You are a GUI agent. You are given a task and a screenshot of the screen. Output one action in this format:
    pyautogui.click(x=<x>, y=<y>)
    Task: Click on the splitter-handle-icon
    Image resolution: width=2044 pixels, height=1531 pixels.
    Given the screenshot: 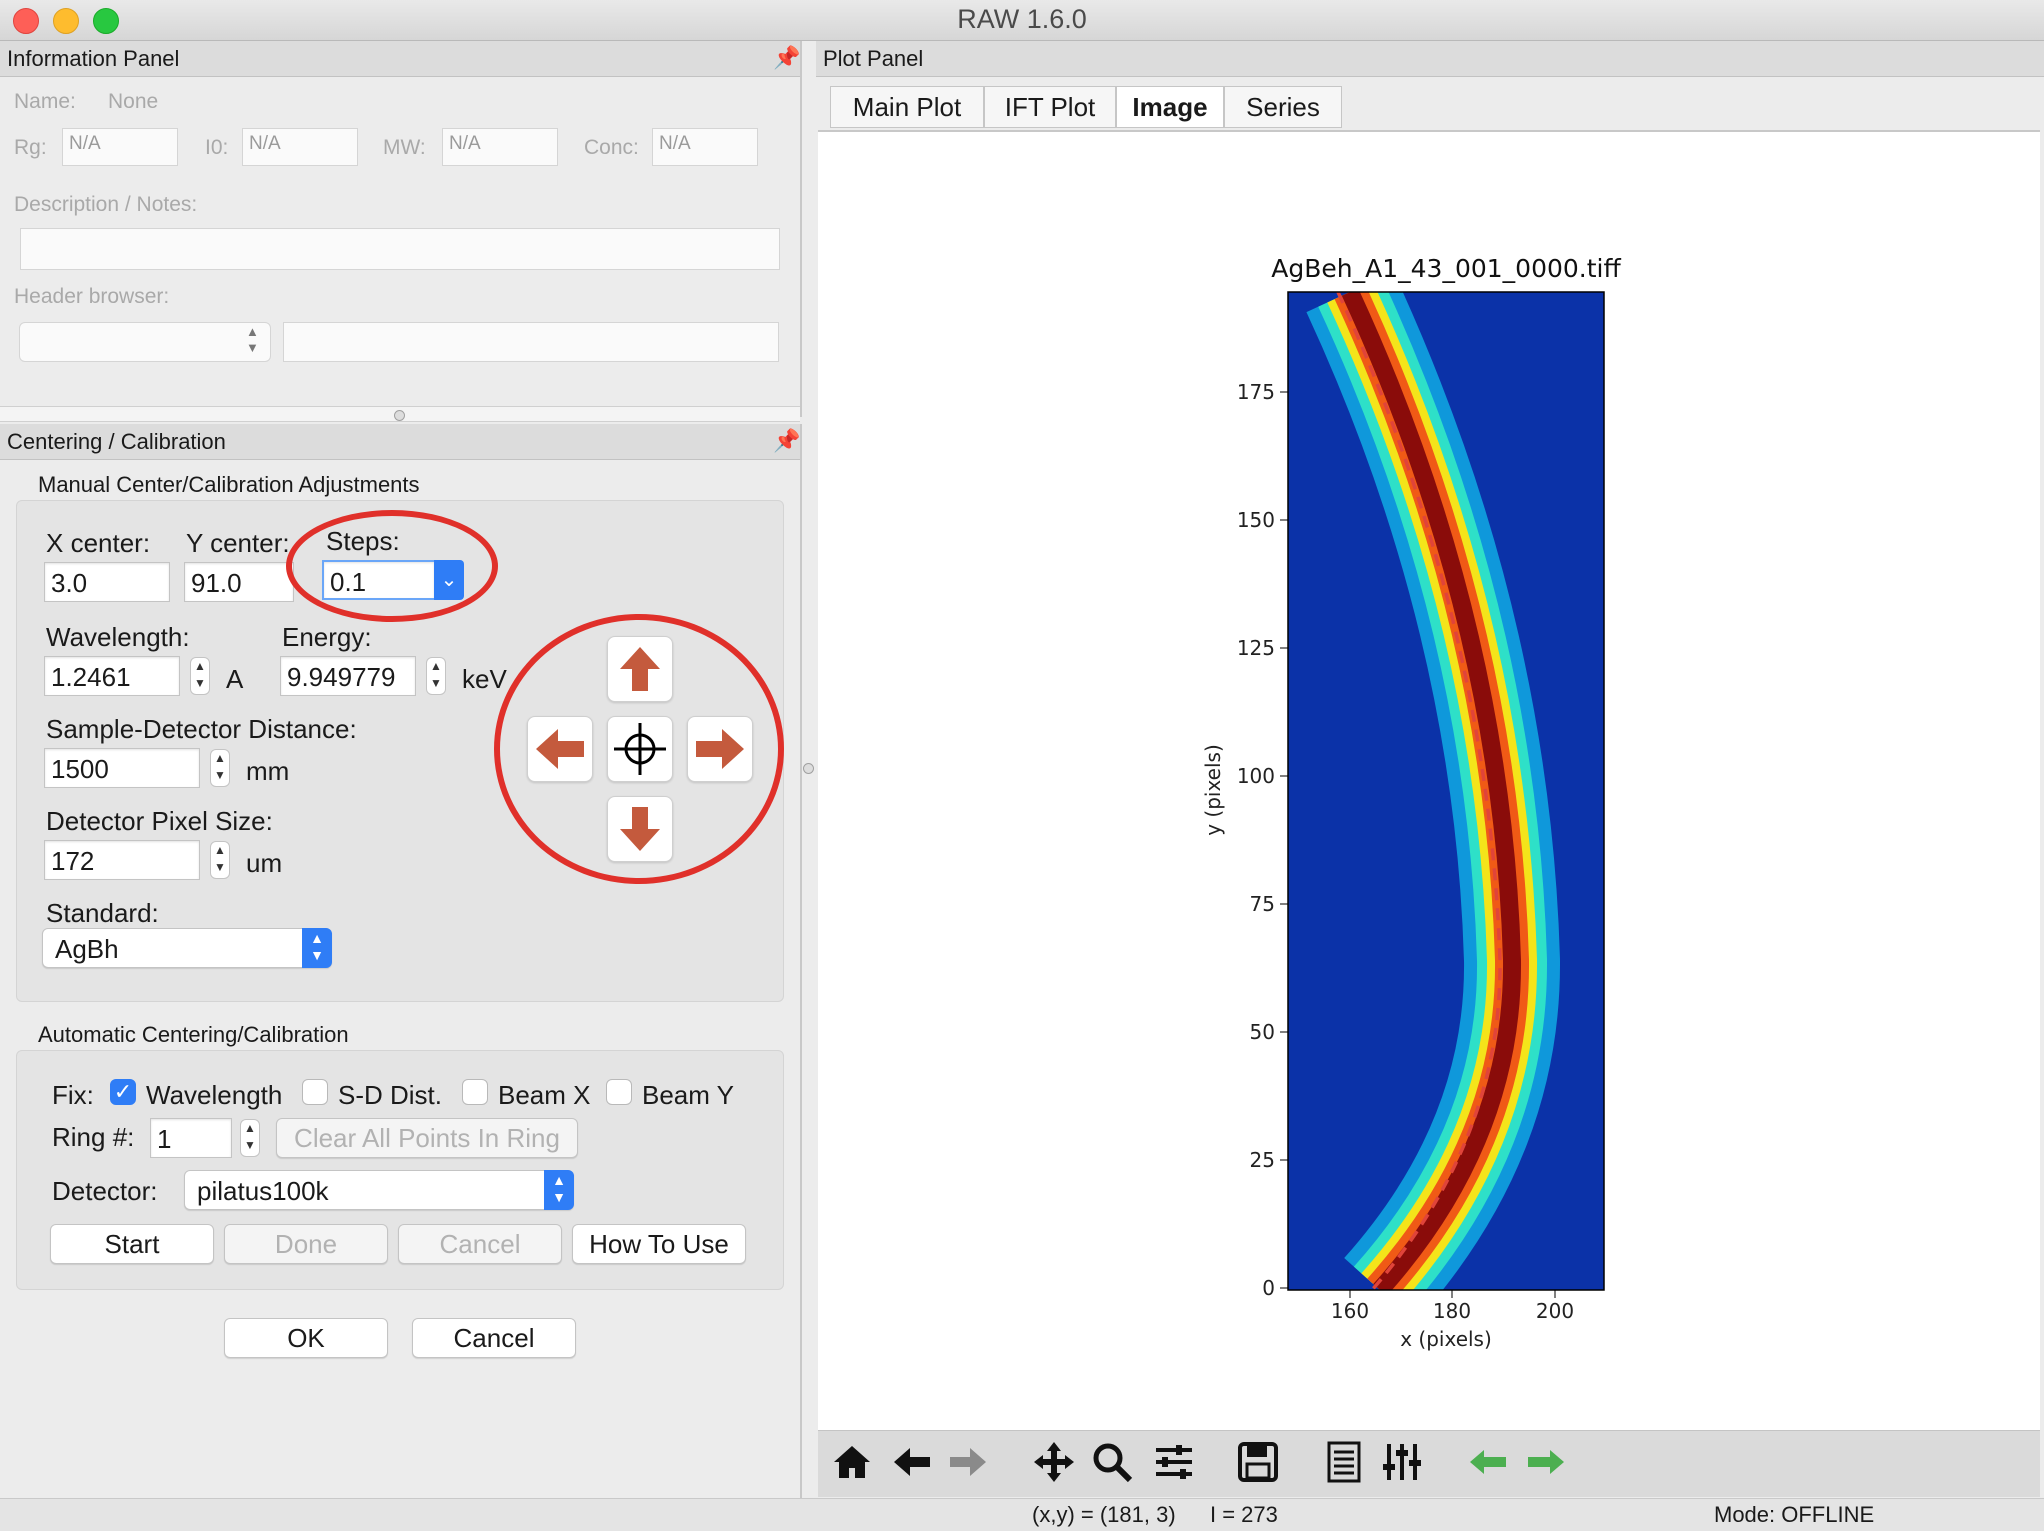 What is the action you would take?
    pyautogui.click(x=399, y=415)
    